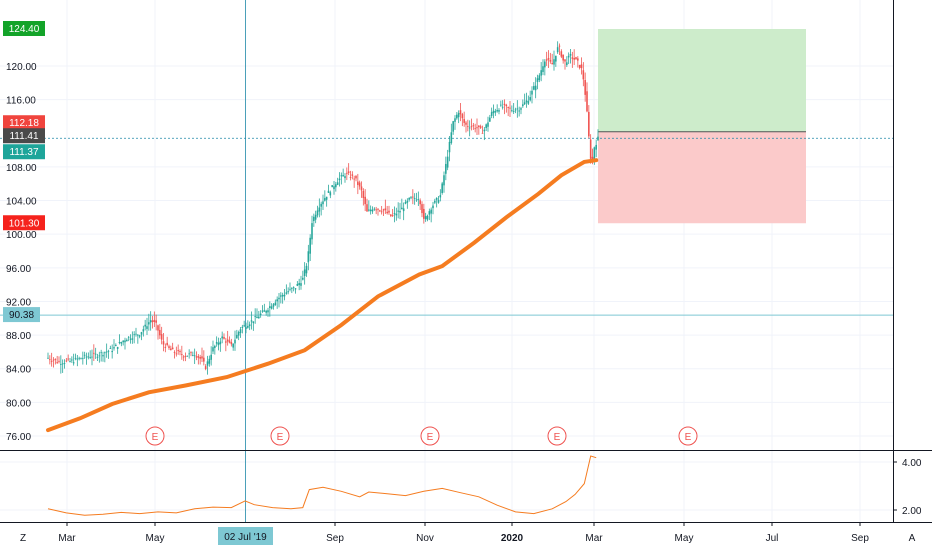 The width and height of the screenshot is (932, 550). I want to click on indicator-tick-label: 4.00, so click(912, 463).